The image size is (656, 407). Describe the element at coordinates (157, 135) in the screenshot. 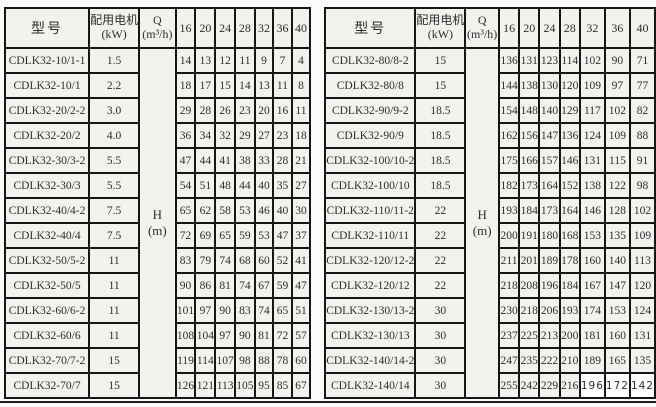

I see `table-row: CDLK32-20/2 4.0 36 34 32 29 27 23 18` at that location.